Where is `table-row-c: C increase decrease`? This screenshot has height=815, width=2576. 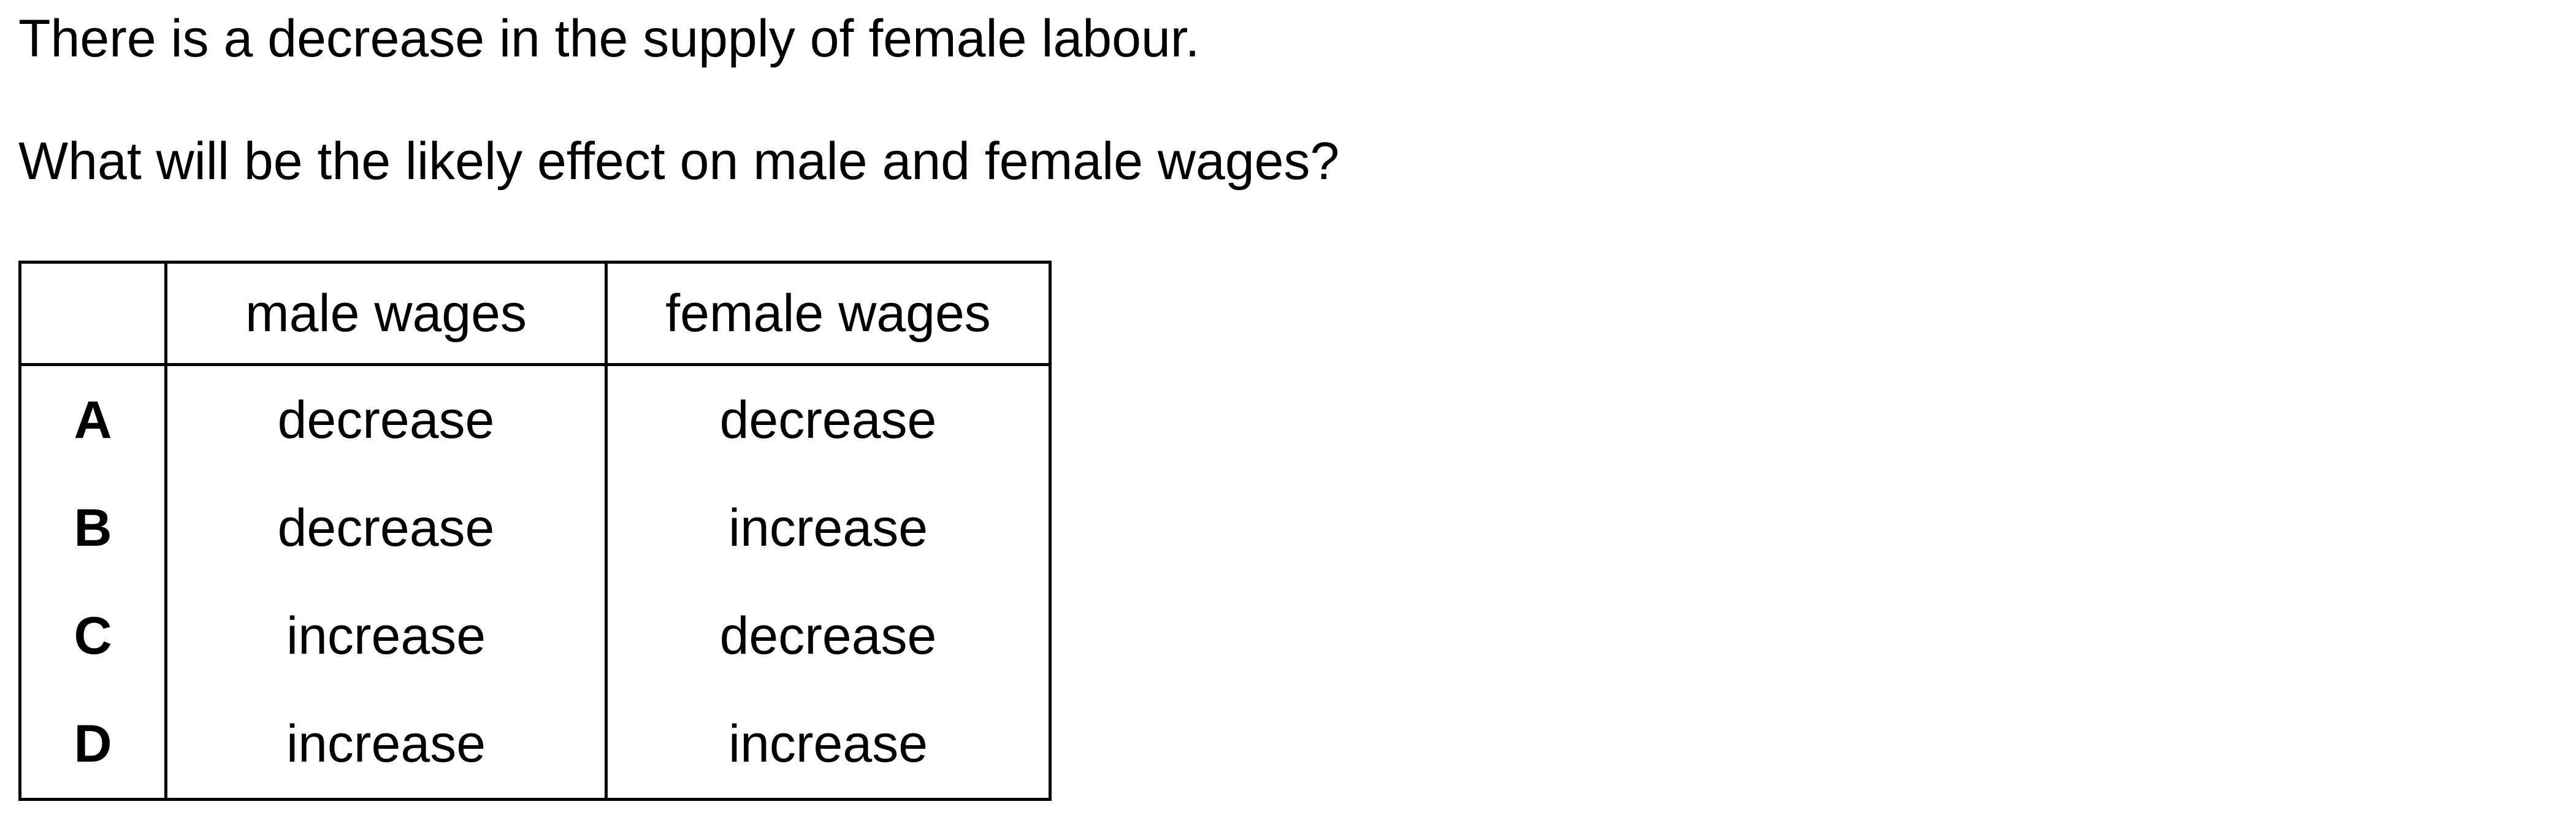 table-row-c: C increase decrease is located at coordinates (535, 636).